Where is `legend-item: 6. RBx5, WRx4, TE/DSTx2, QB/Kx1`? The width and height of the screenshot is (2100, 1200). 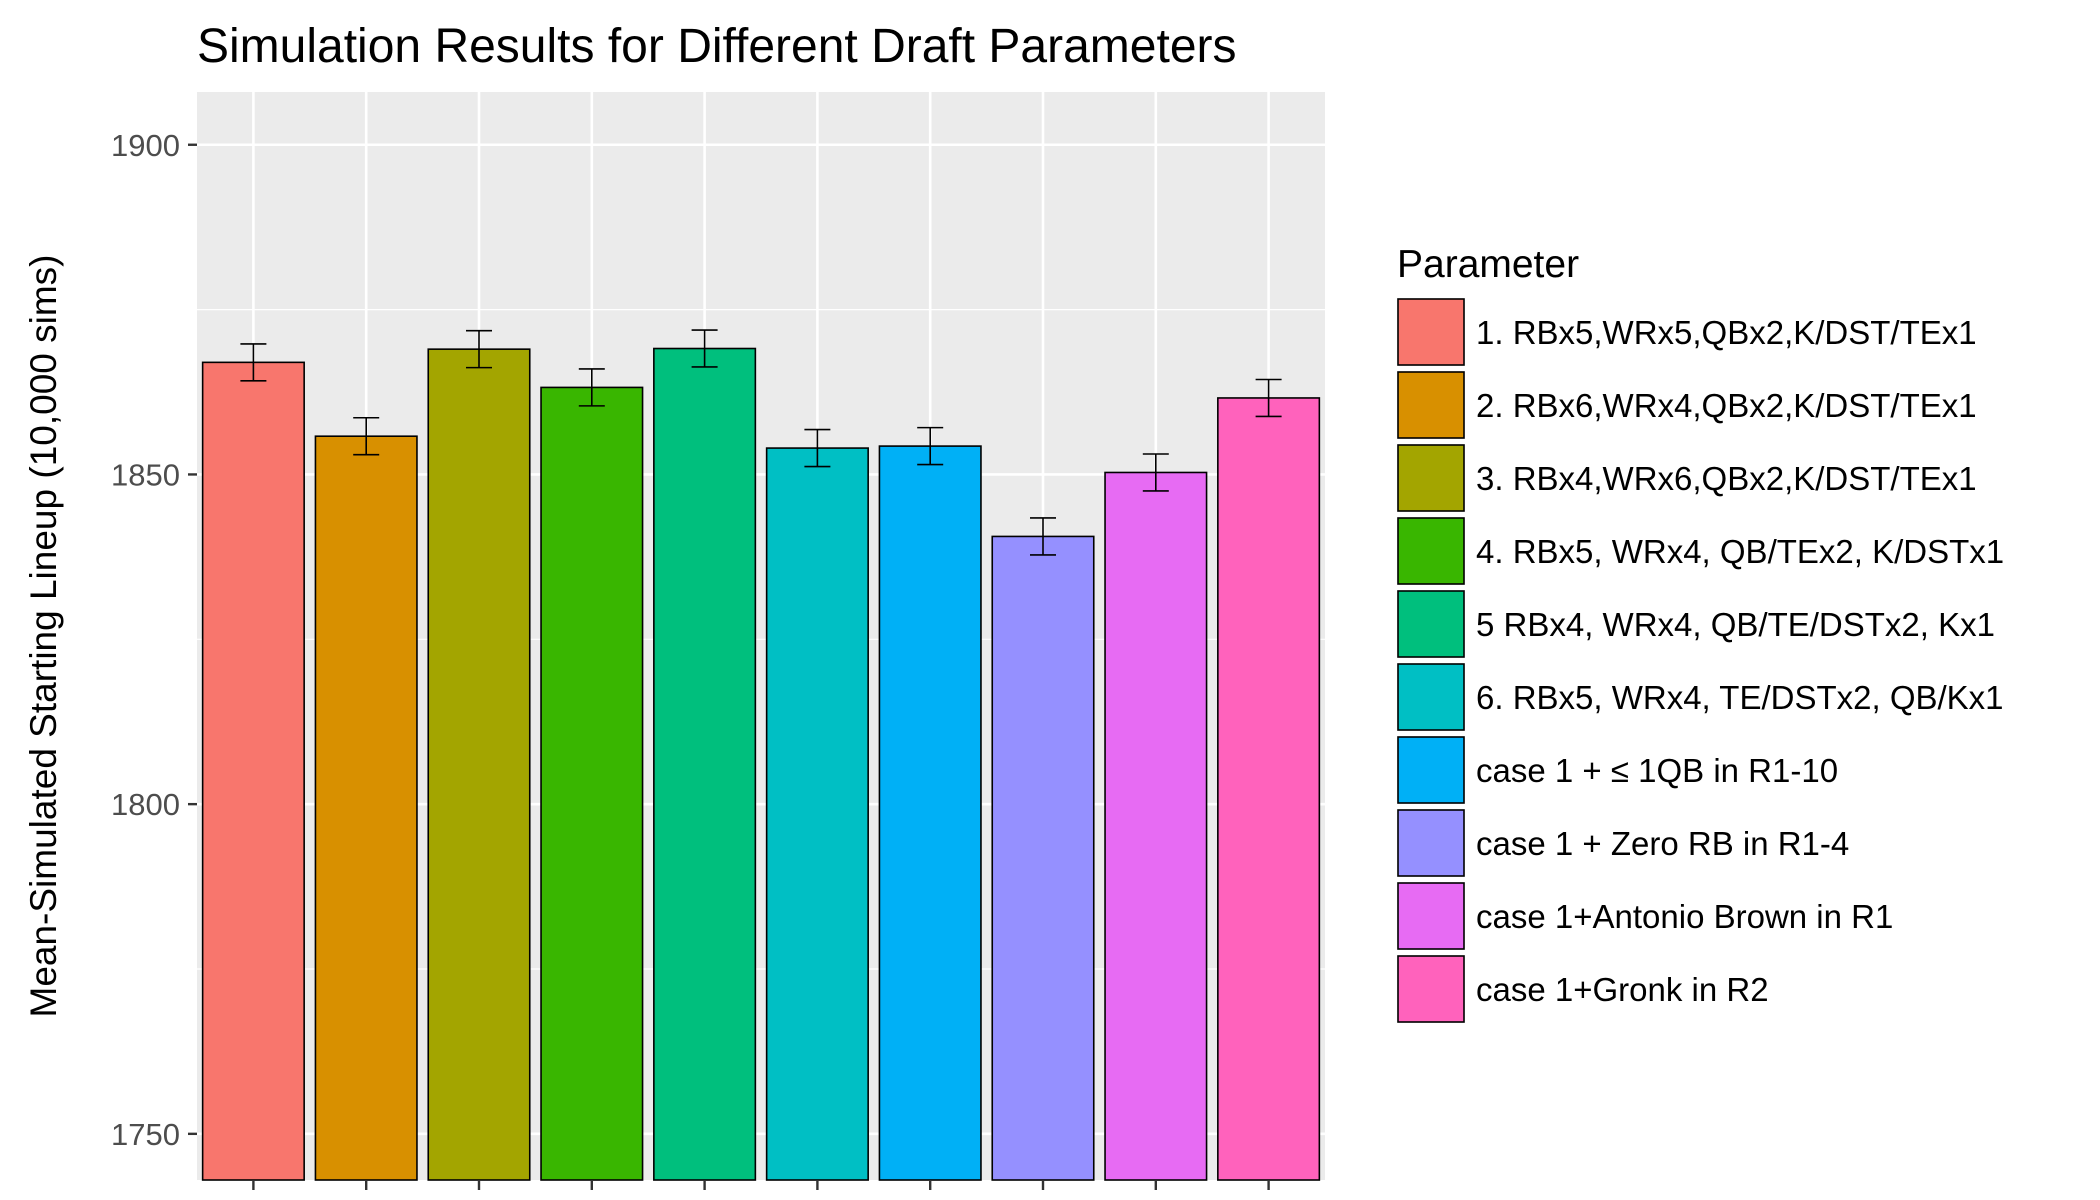 legend-item: 6. RBx5, WRx4, TE/DSTx2, QB/Kx1 is located at coordinates (1700, 697).